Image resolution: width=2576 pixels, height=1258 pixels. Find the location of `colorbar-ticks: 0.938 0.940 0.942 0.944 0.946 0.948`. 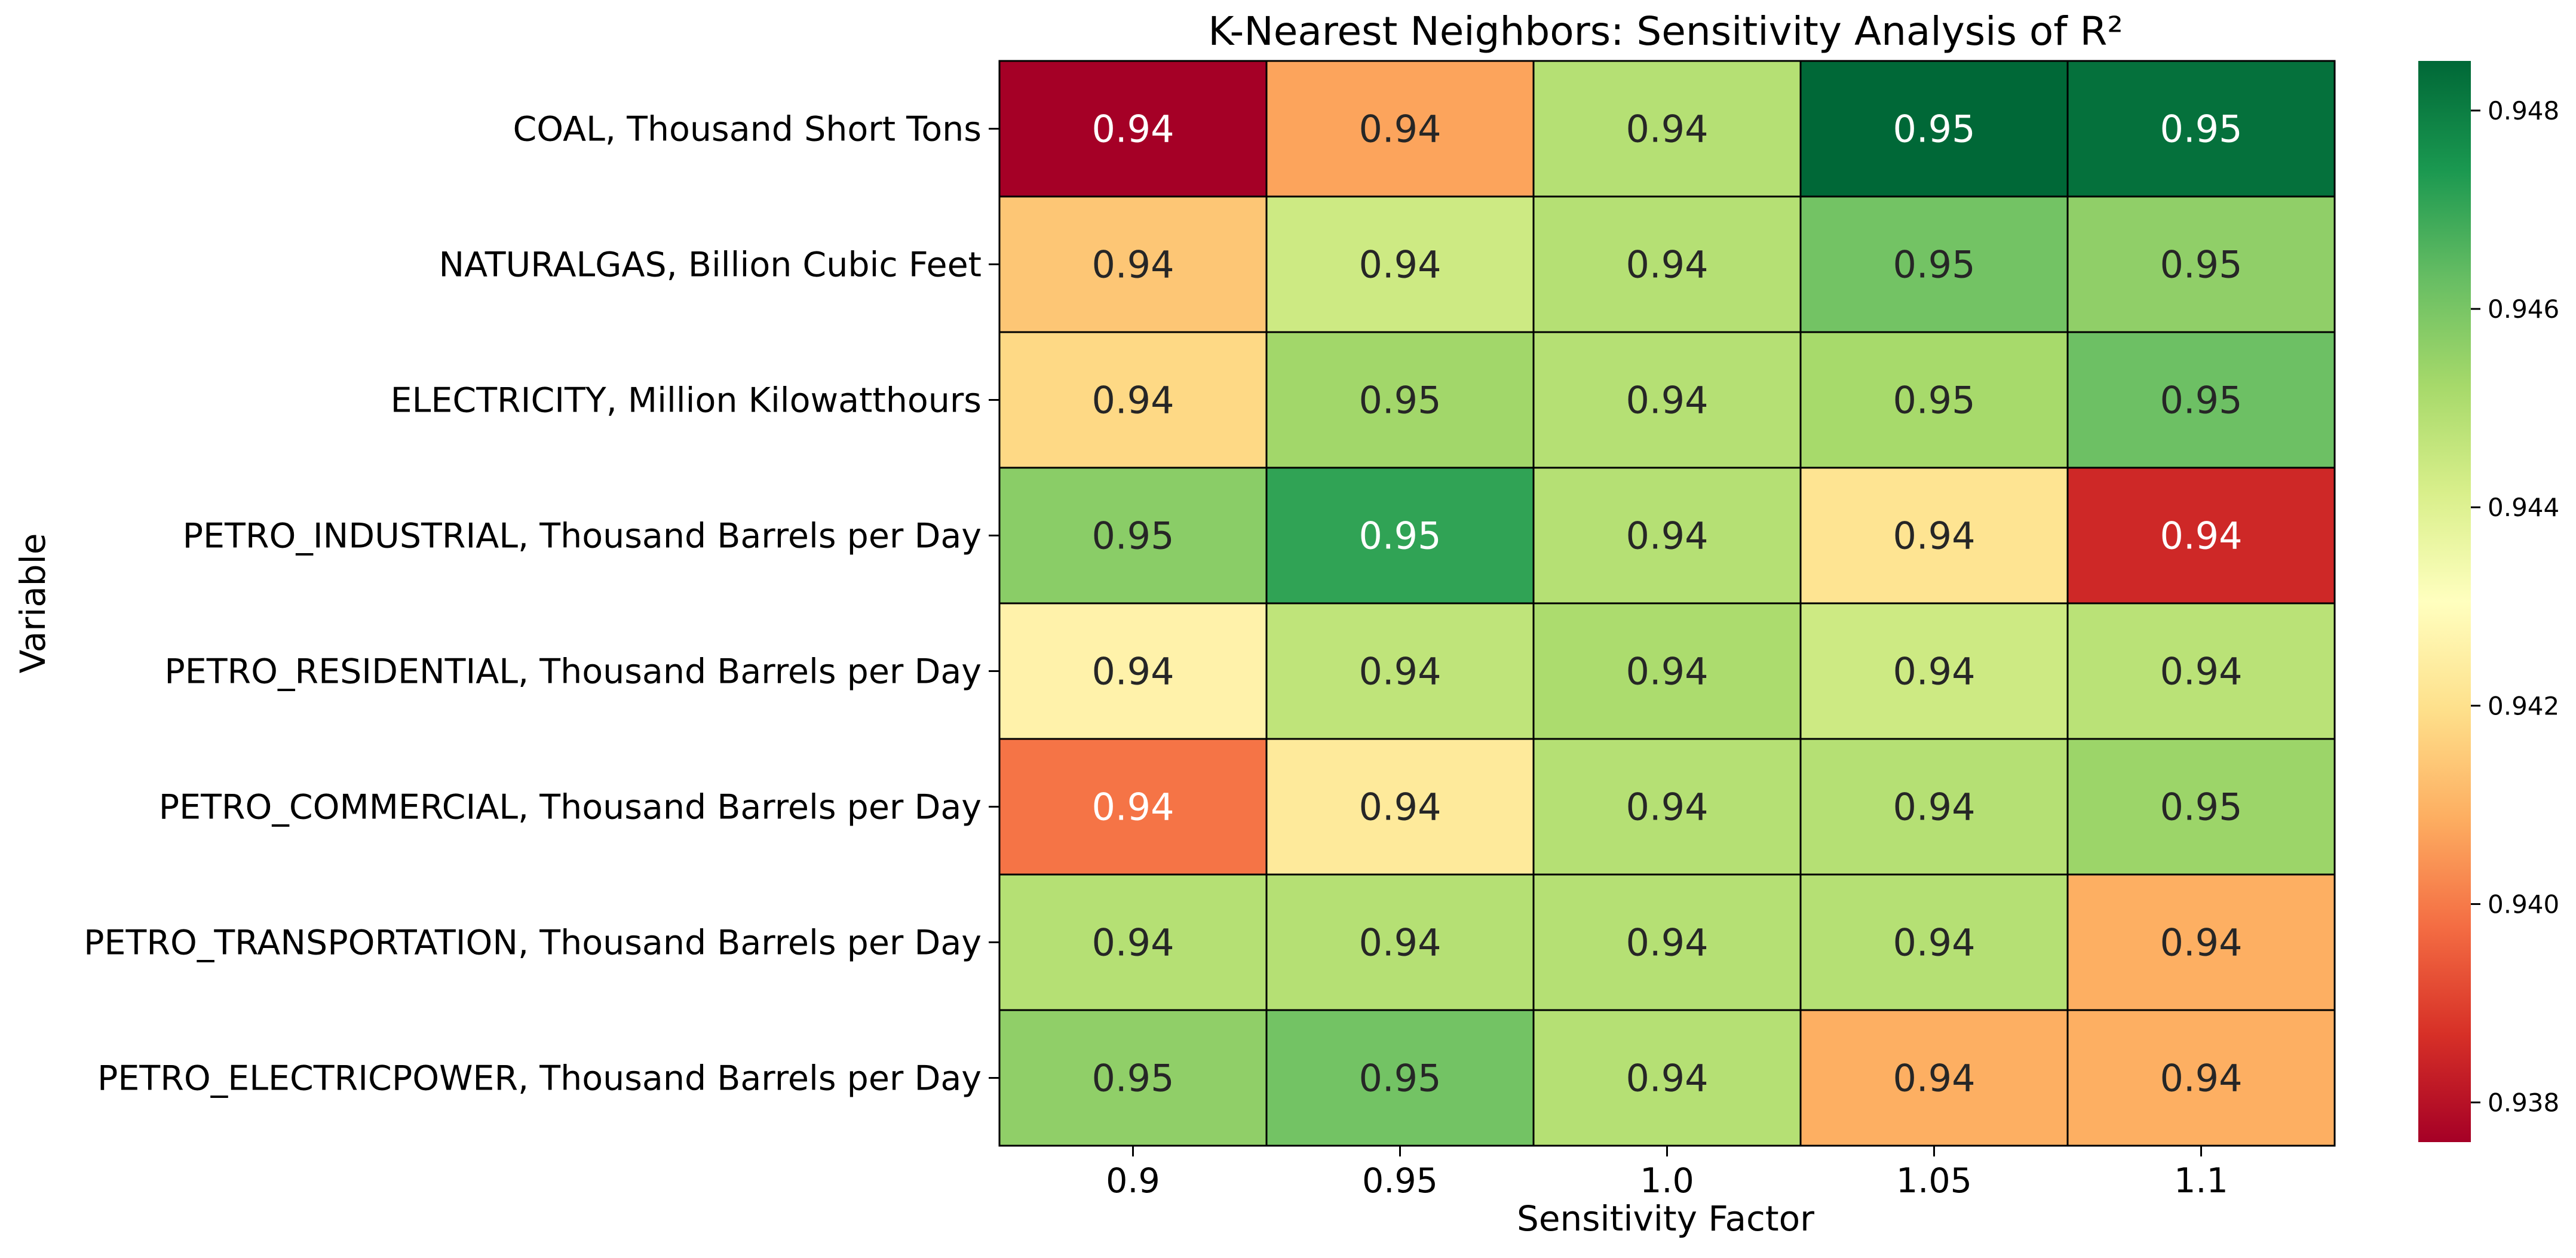

colorbar-ticks: 0.938 0.940 0.942 0.944 0.946 0.948 is located at coordinates (2515, 607).